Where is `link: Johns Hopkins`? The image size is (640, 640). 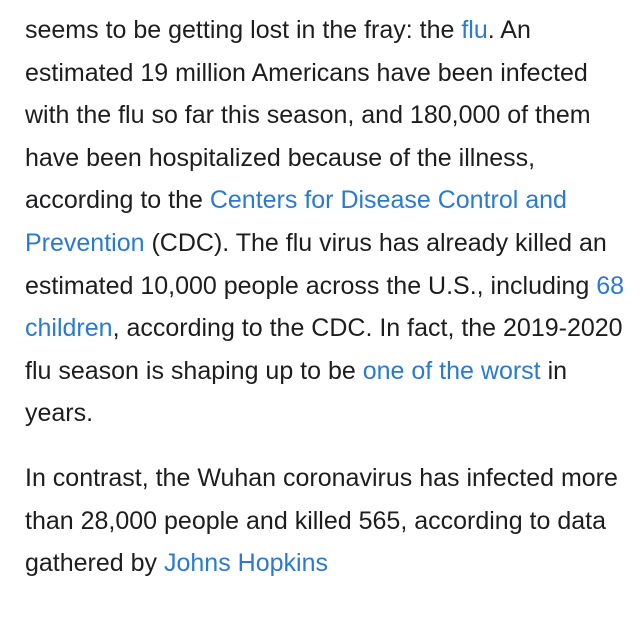 link: Johns Hopkins is located at coordinates (246, 563).